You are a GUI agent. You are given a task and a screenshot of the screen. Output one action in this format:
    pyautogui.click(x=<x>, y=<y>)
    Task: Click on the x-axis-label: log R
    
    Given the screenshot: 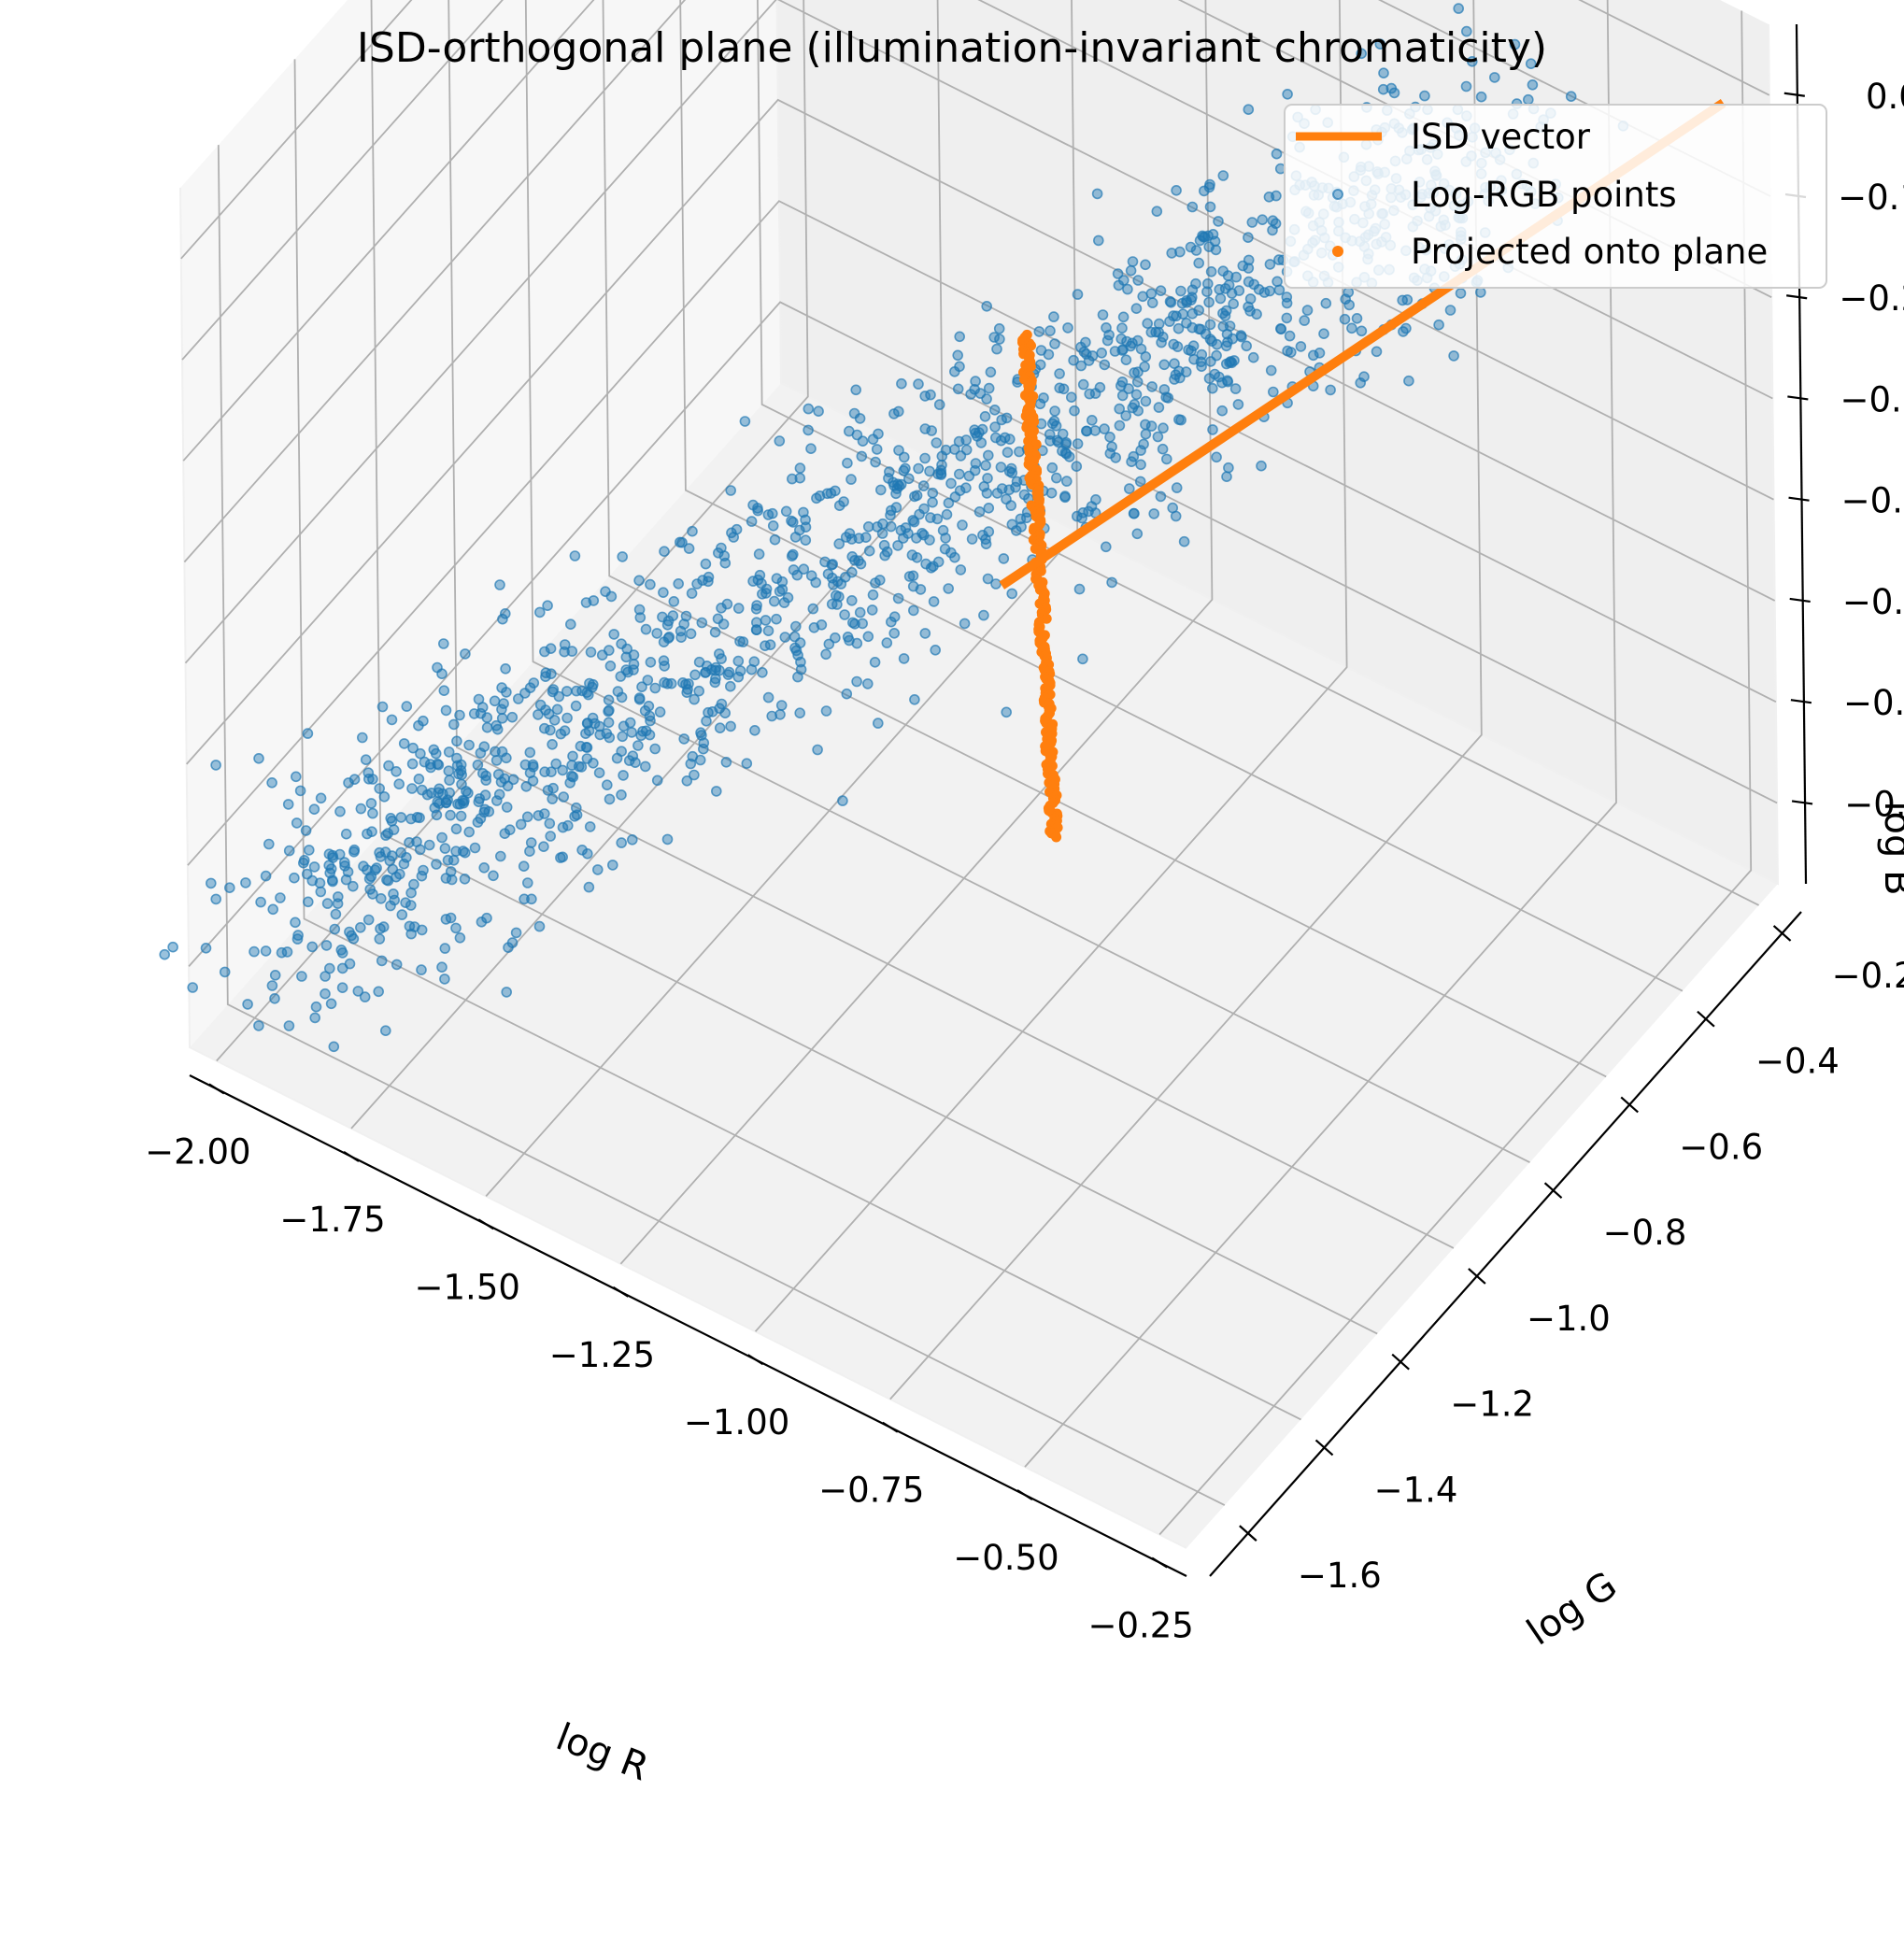 What is the action you would take?
    pyautogui.click(x=602, y=1752)
    